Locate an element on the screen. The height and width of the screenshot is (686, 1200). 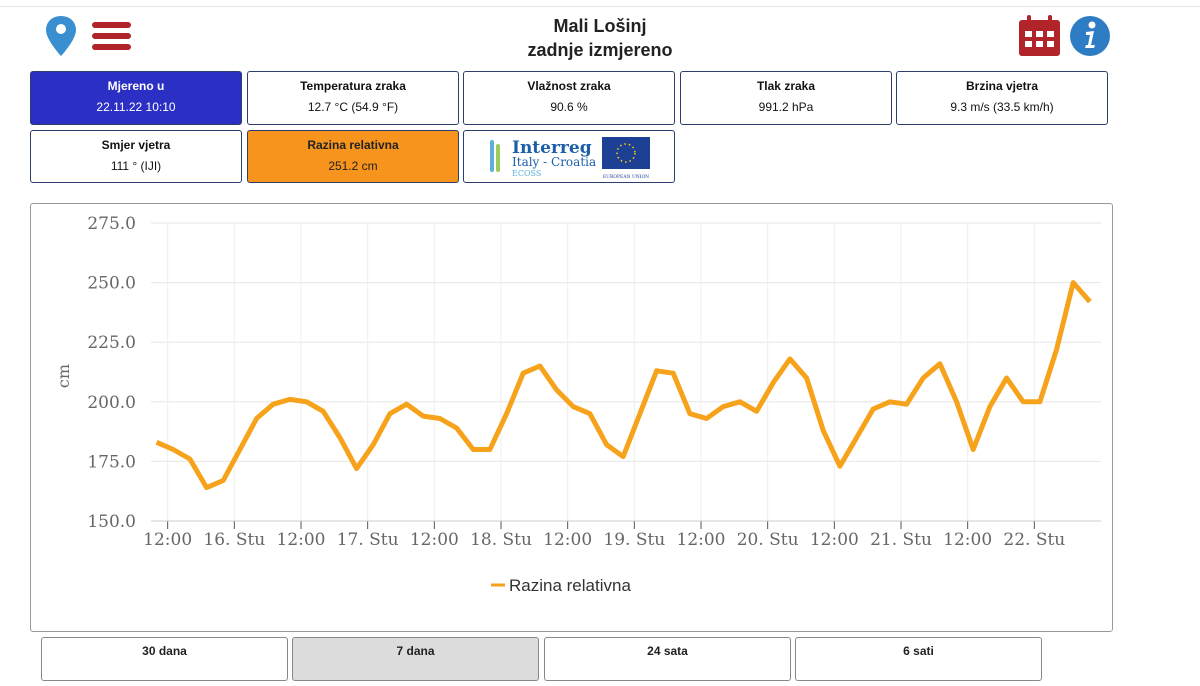
info-dot is located at coordinates (1092, 25).